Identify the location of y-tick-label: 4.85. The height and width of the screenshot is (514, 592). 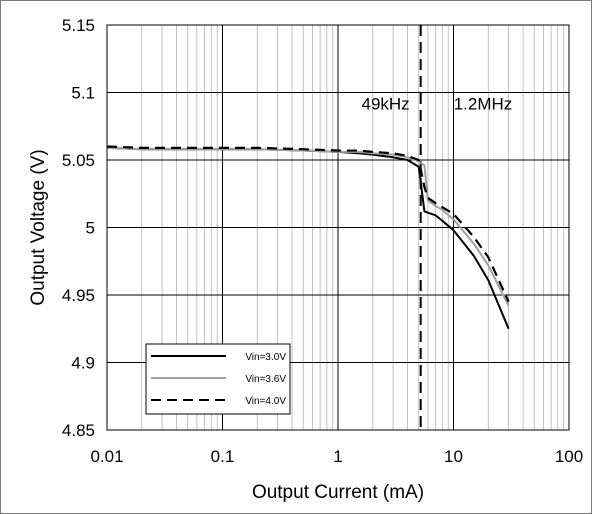
(78, 430).